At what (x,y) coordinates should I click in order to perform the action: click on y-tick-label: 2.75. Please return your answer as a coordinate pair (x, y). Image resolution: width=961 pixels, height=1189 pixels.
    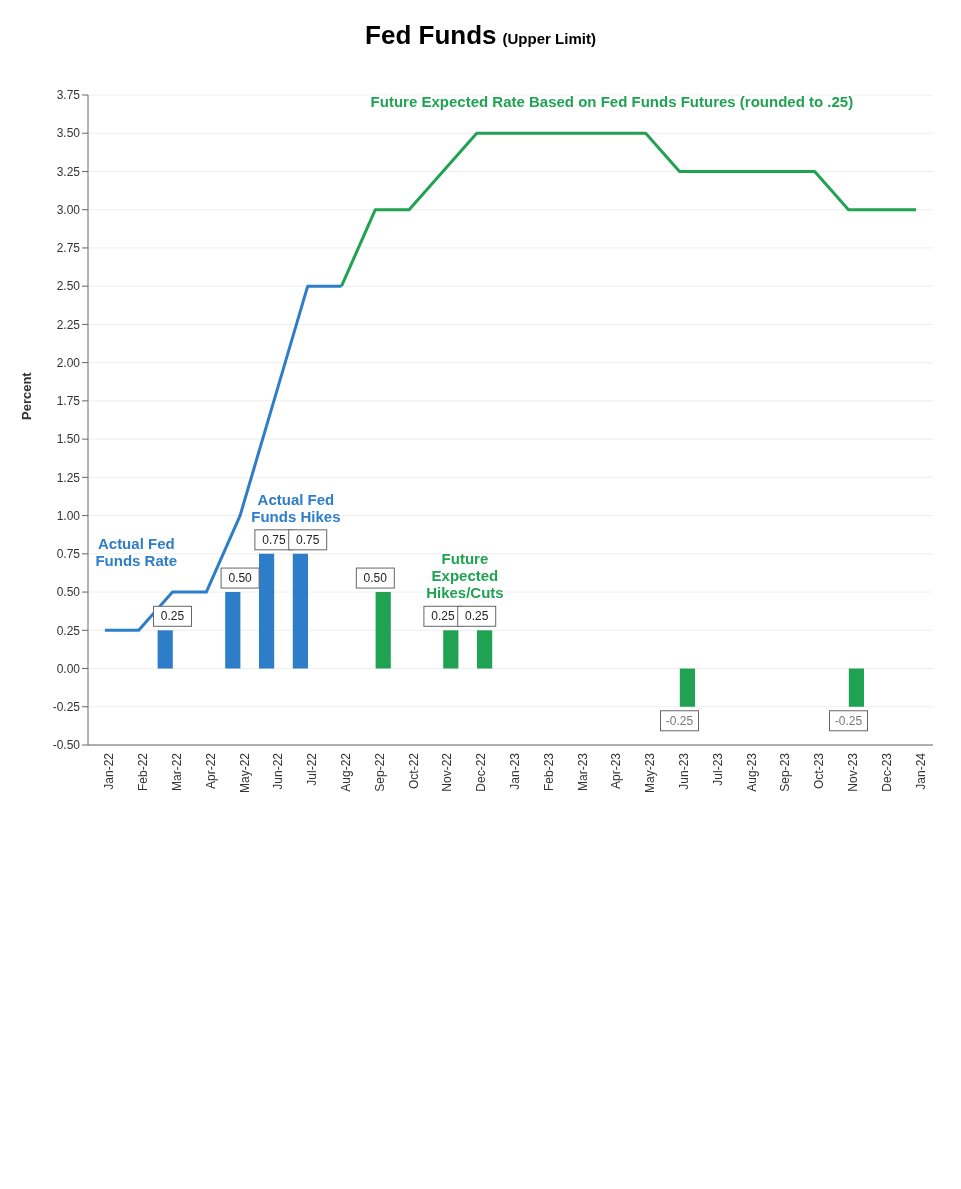
    Looking at the image, I should click on (68, 248).